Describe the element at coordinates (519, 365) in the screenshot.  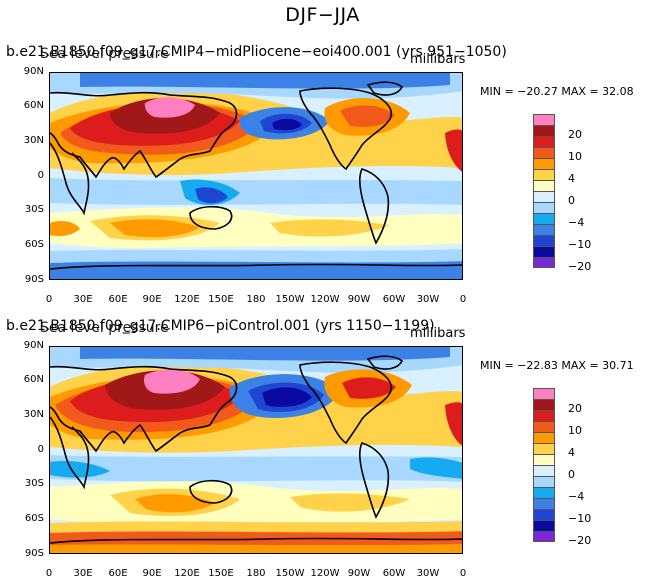
I see `min-label: MIN = −22.83` at that location.